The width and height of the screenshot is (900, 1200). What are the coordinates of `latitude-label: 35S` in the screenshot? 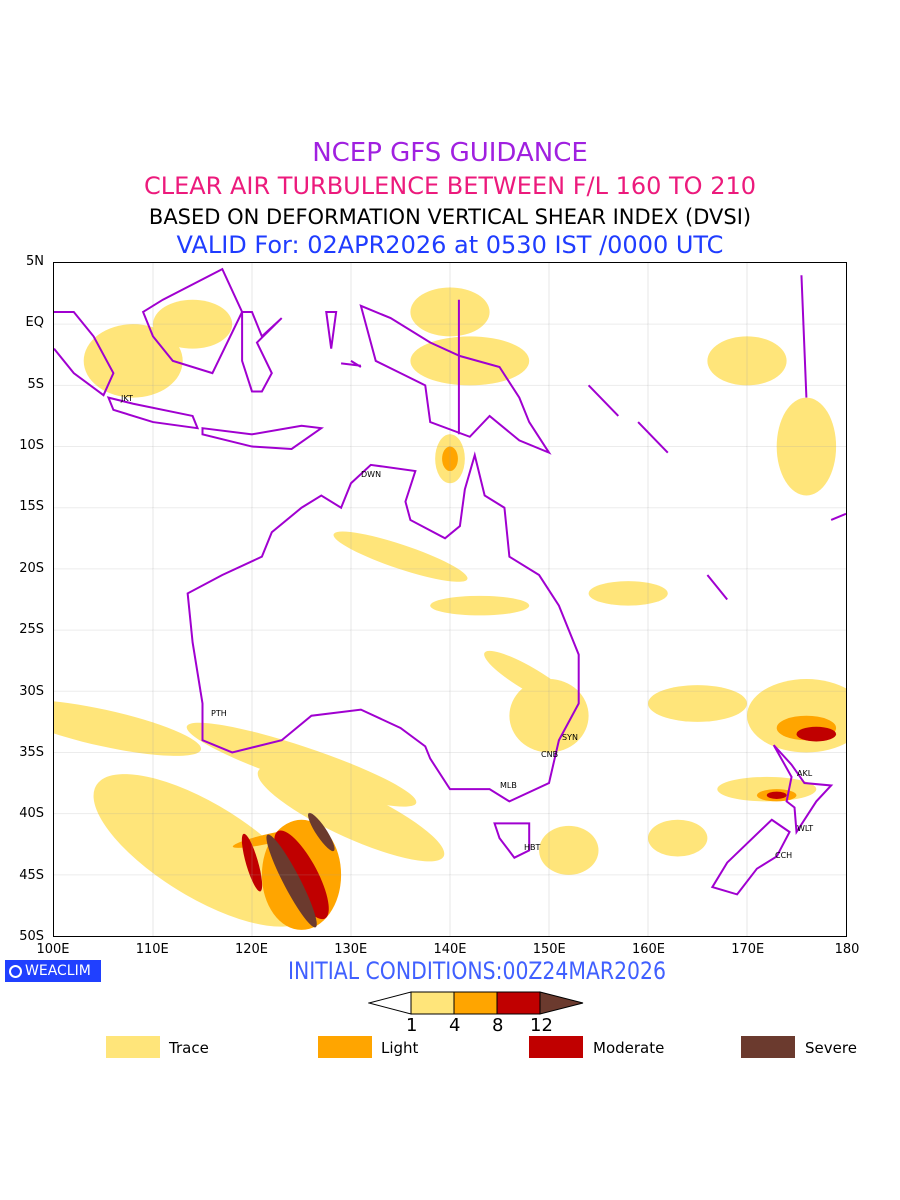 It's located at (31, 752).